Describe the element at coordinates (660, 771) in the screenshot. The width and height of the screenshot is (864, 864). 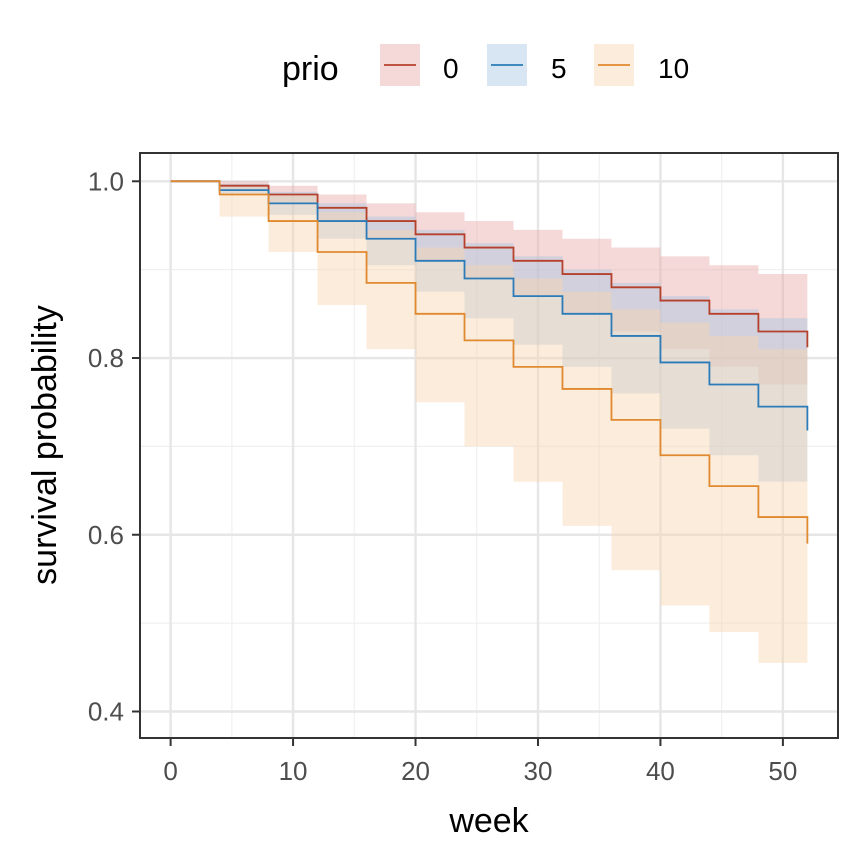
I see `x-tick-label: 40` at that location.